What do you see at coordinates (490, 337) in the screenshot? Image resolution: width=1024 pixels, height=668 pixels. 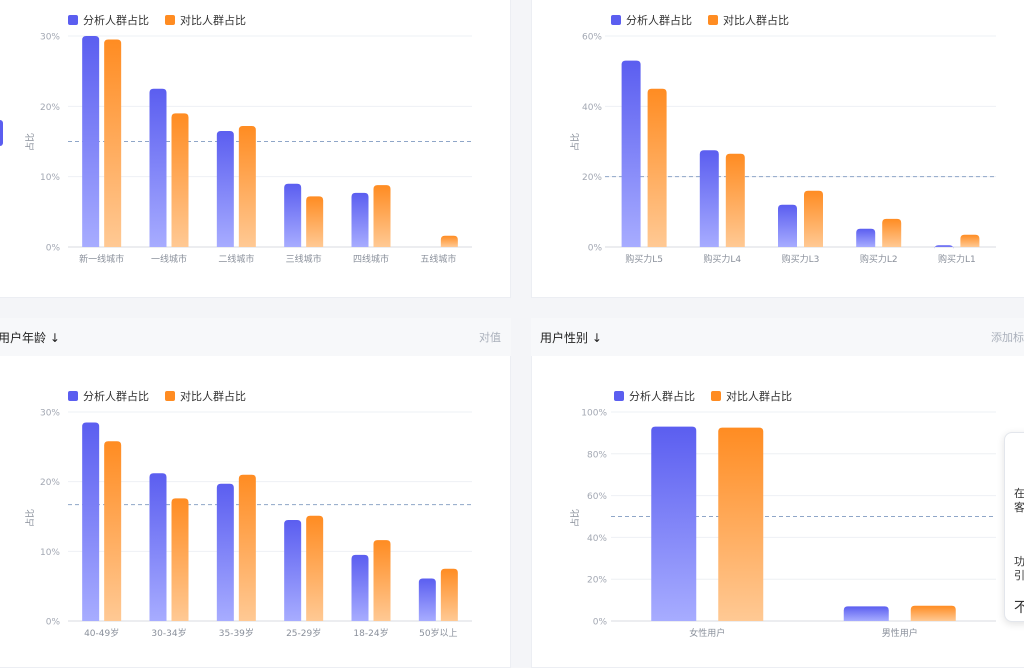 I see `section-header-action: 对值` at bounding box center [490, 337].